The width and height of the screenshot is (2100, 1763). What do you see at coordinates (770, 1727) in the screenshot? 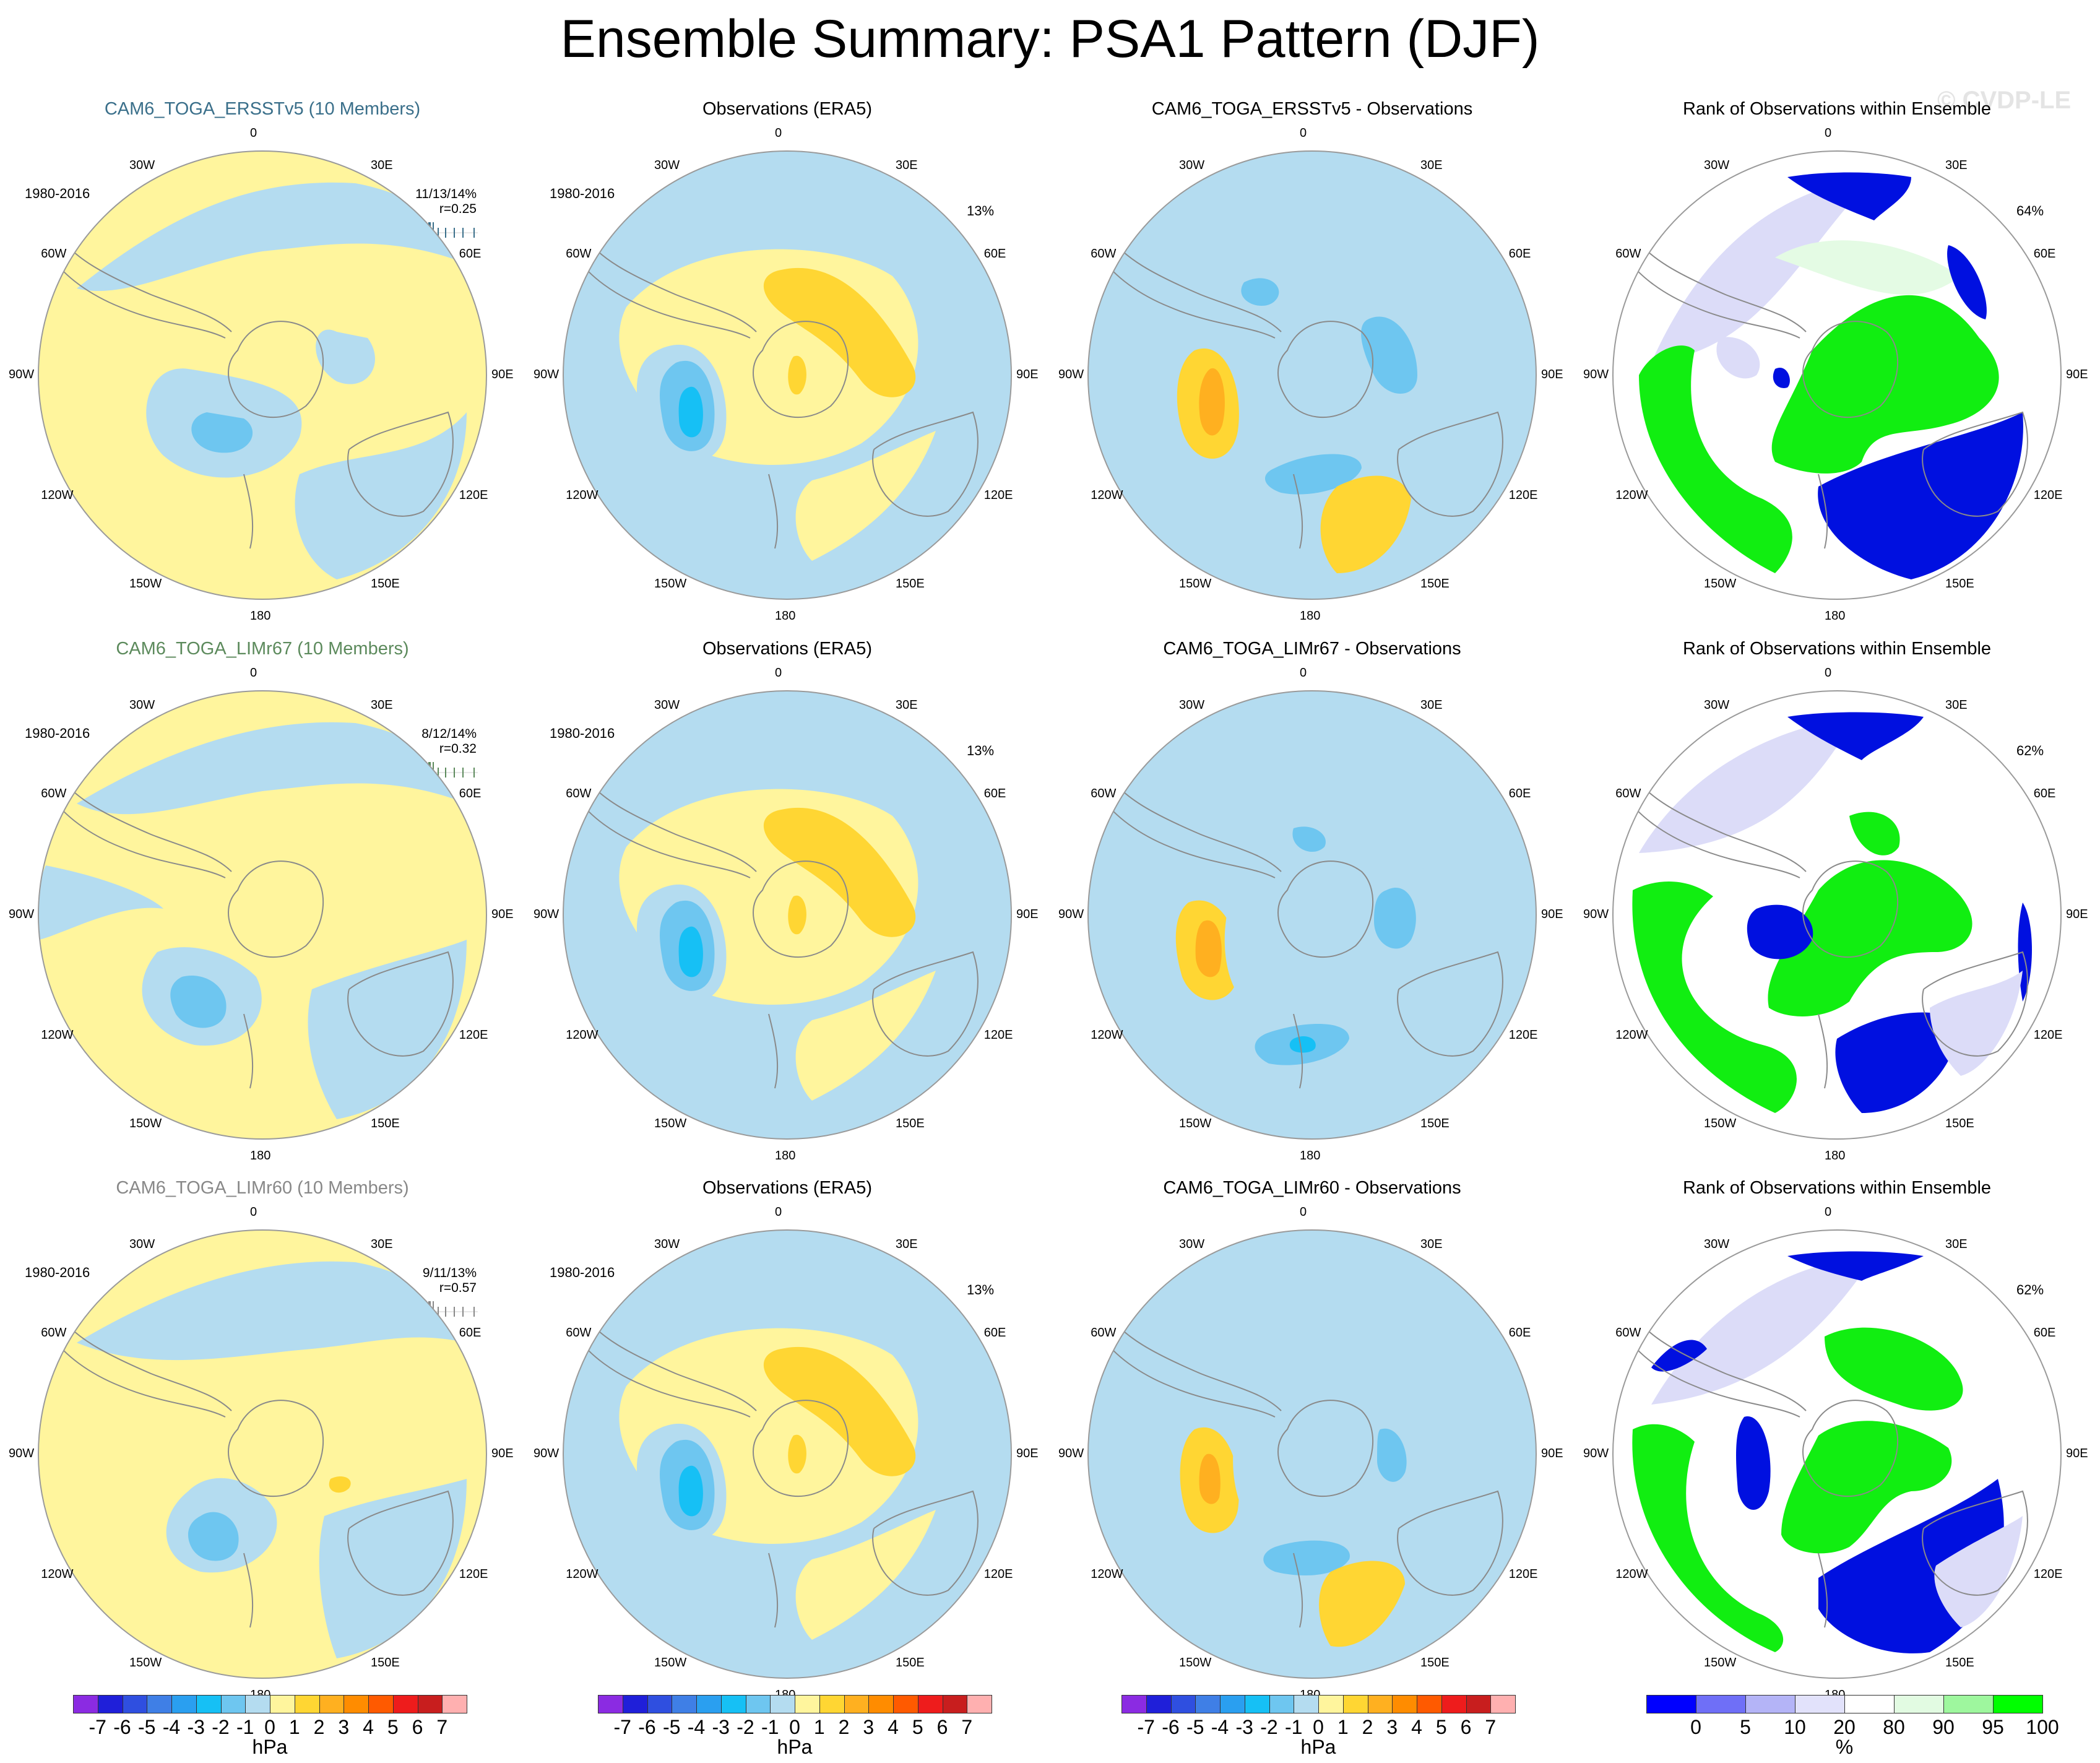
I see `colorbar-tick-label: -1` at bounding box center [770, 1727].